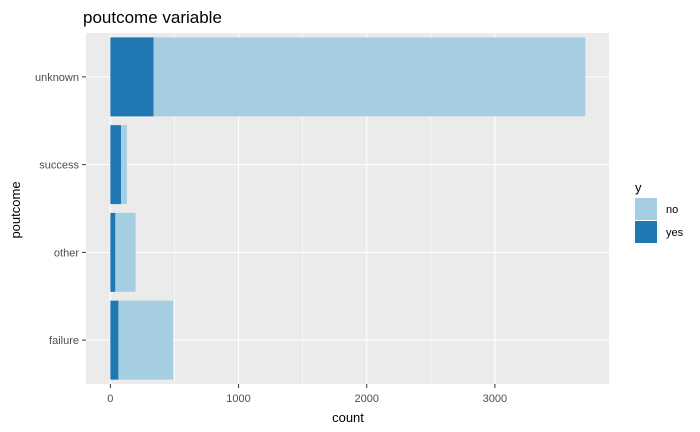  Describe the element at coordinates (114, 340) in the screenshot. I see `bar-failure-yes` at that location.